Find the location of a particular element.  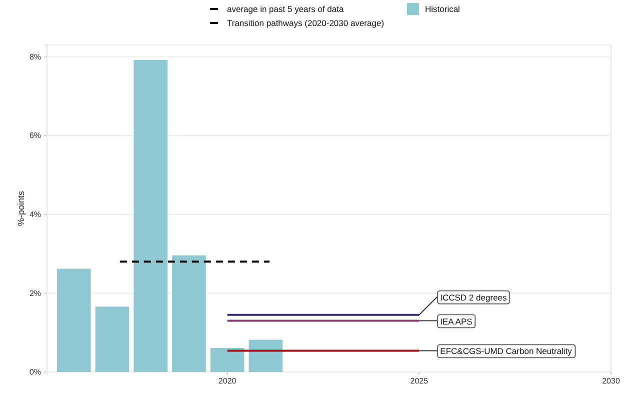

y-tick-label: 2% is located at coordinates (35, 293).